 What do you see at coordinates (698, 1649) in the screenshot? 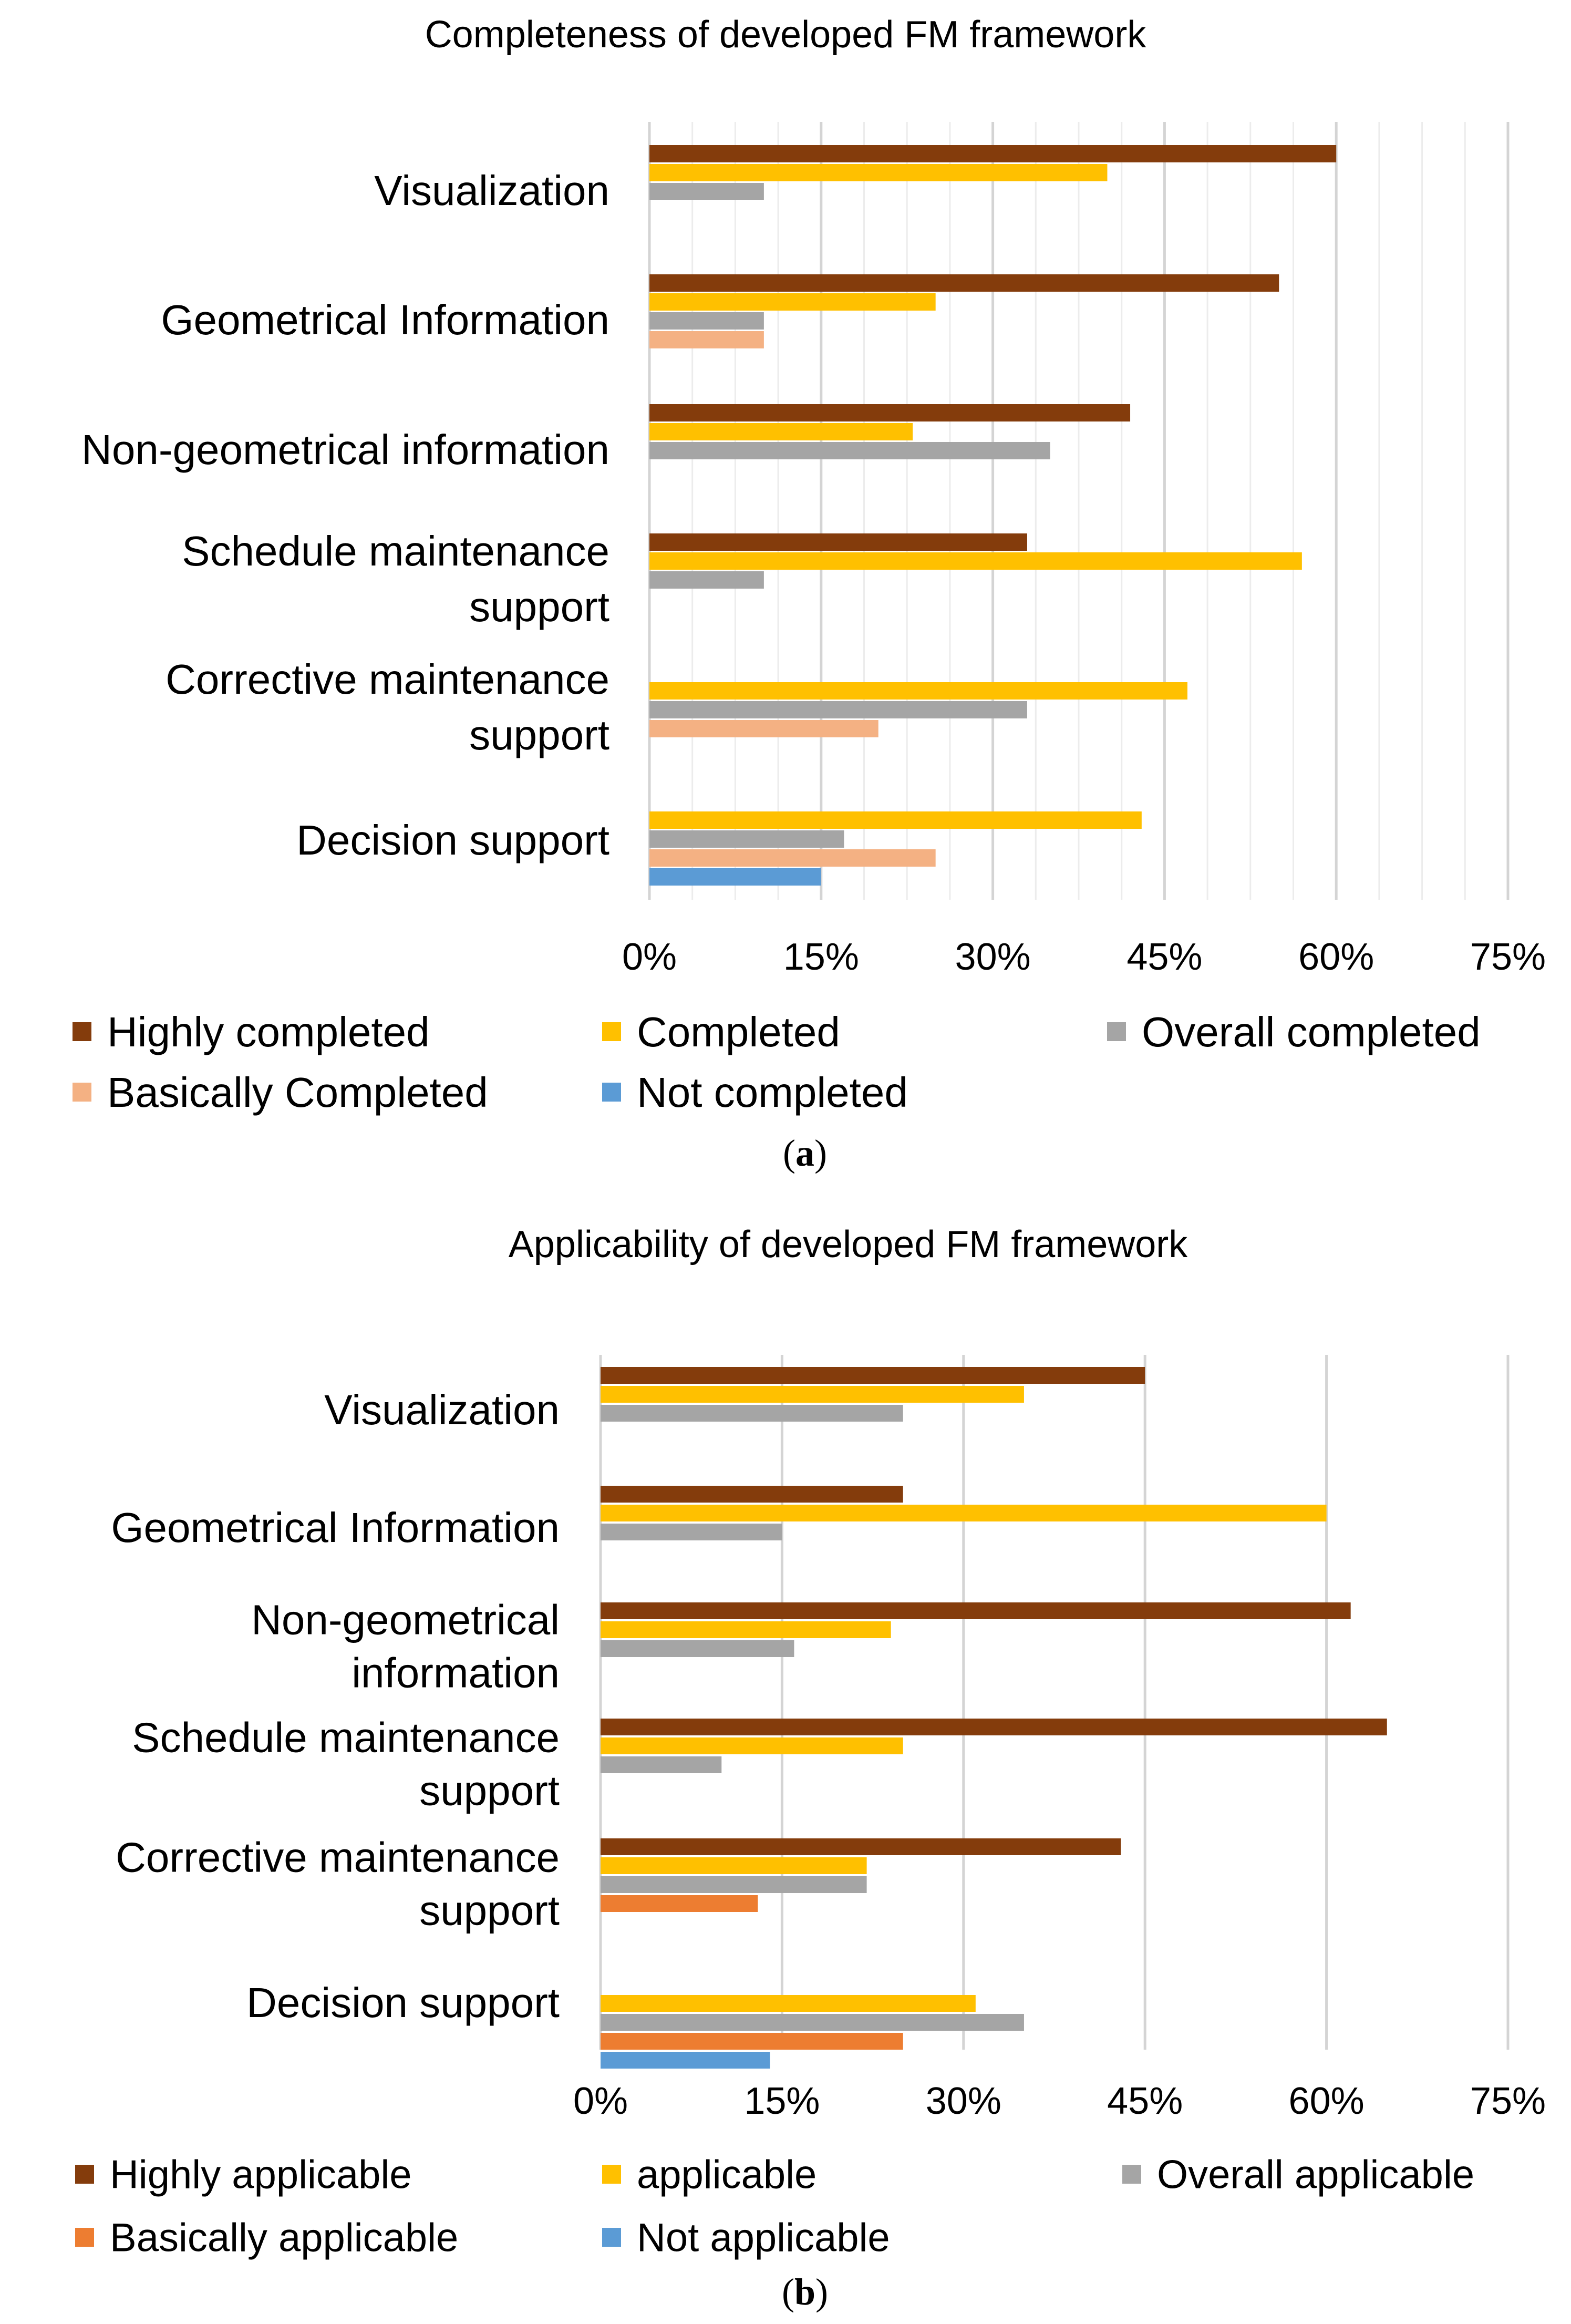
I see `bar-overall-applicable-non-geometrical-information` at bounding box center [698, 1649].